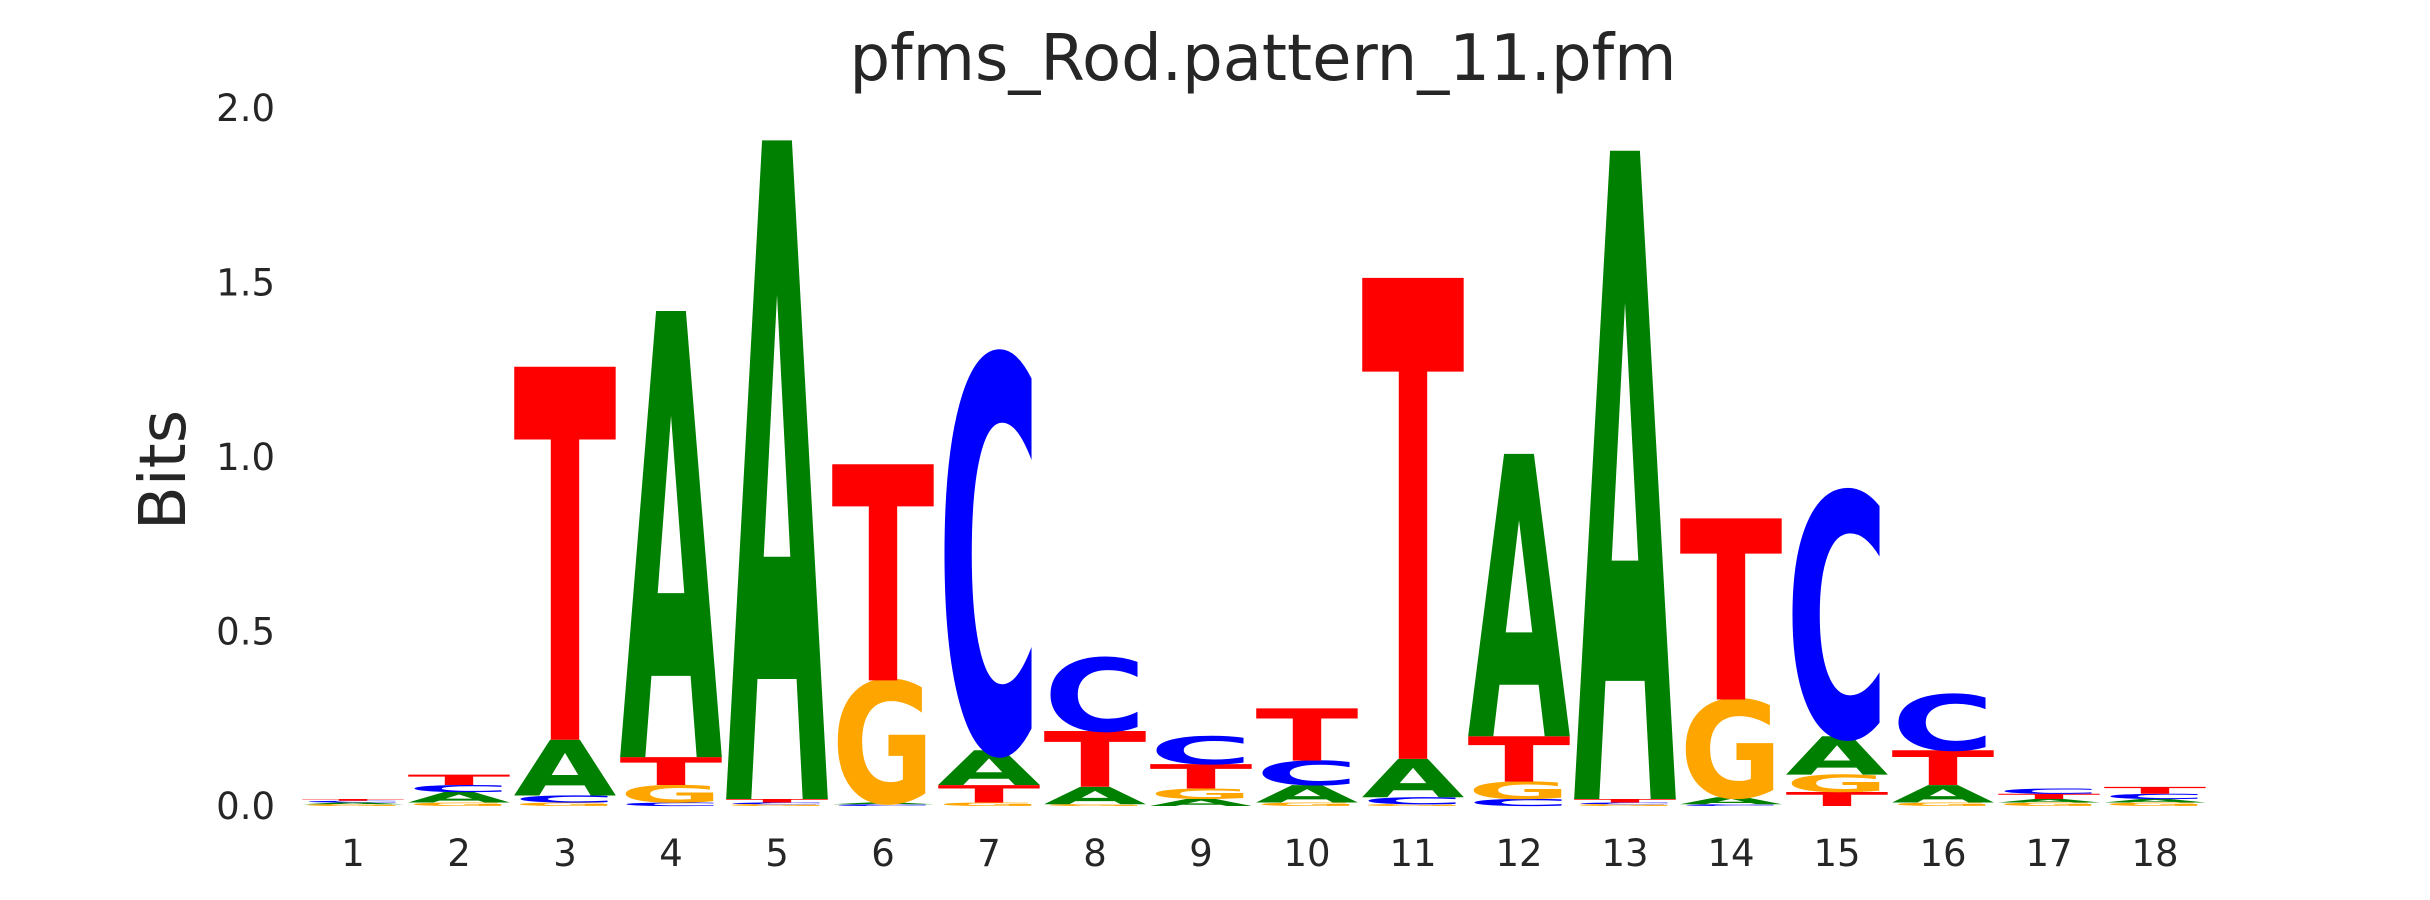 Image resolution: width=2430 pixels, height=900 pixels. Describe the element at coordinates (1201, 853) in the screenshot. I see `x-tick-label: 9` at that location.